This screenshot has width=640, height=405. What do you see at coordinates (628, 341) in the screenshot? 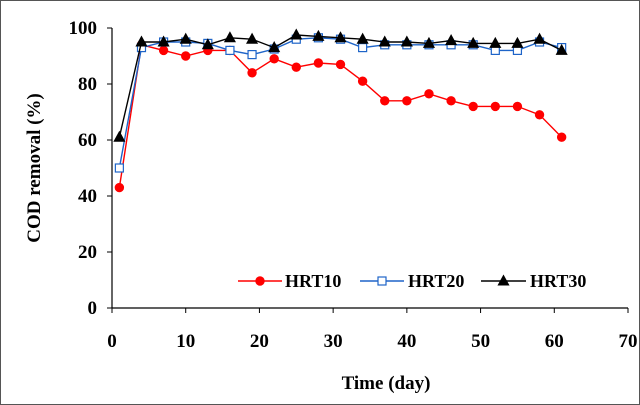
I see `x-tick-label: 70` at bounding box center [628, 341].